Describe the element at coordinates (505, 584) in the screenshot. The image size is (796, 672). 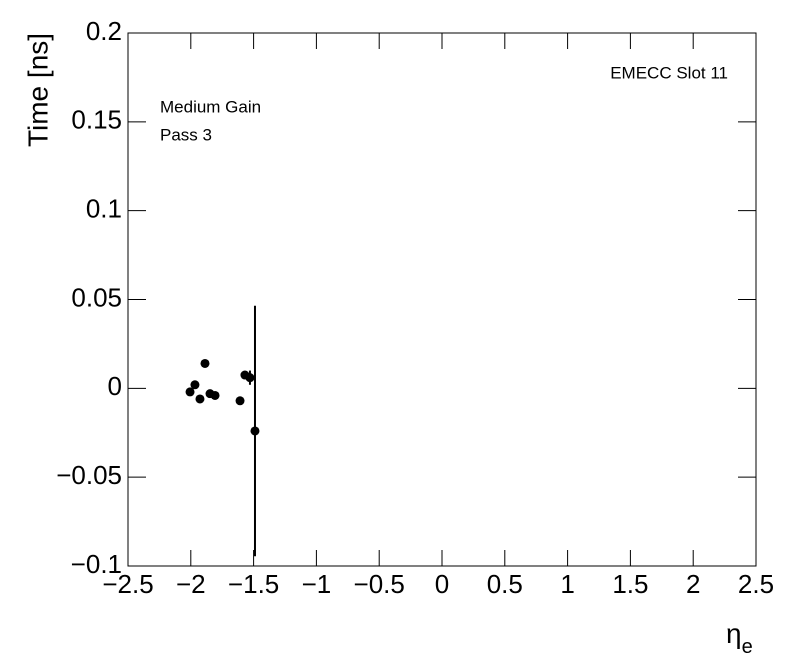
I see `x-tick-label: 0.5` at that location.